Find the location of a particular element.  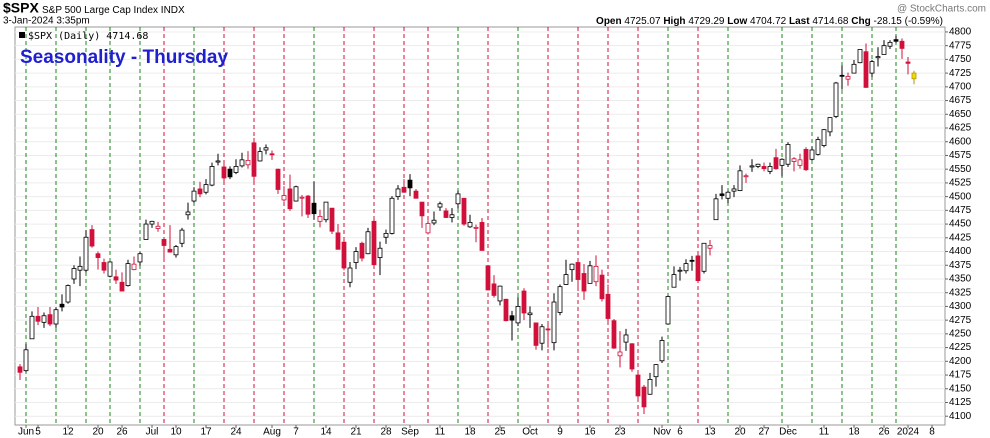

y-tick-label: 4650 is located at coordinates (960, 114).